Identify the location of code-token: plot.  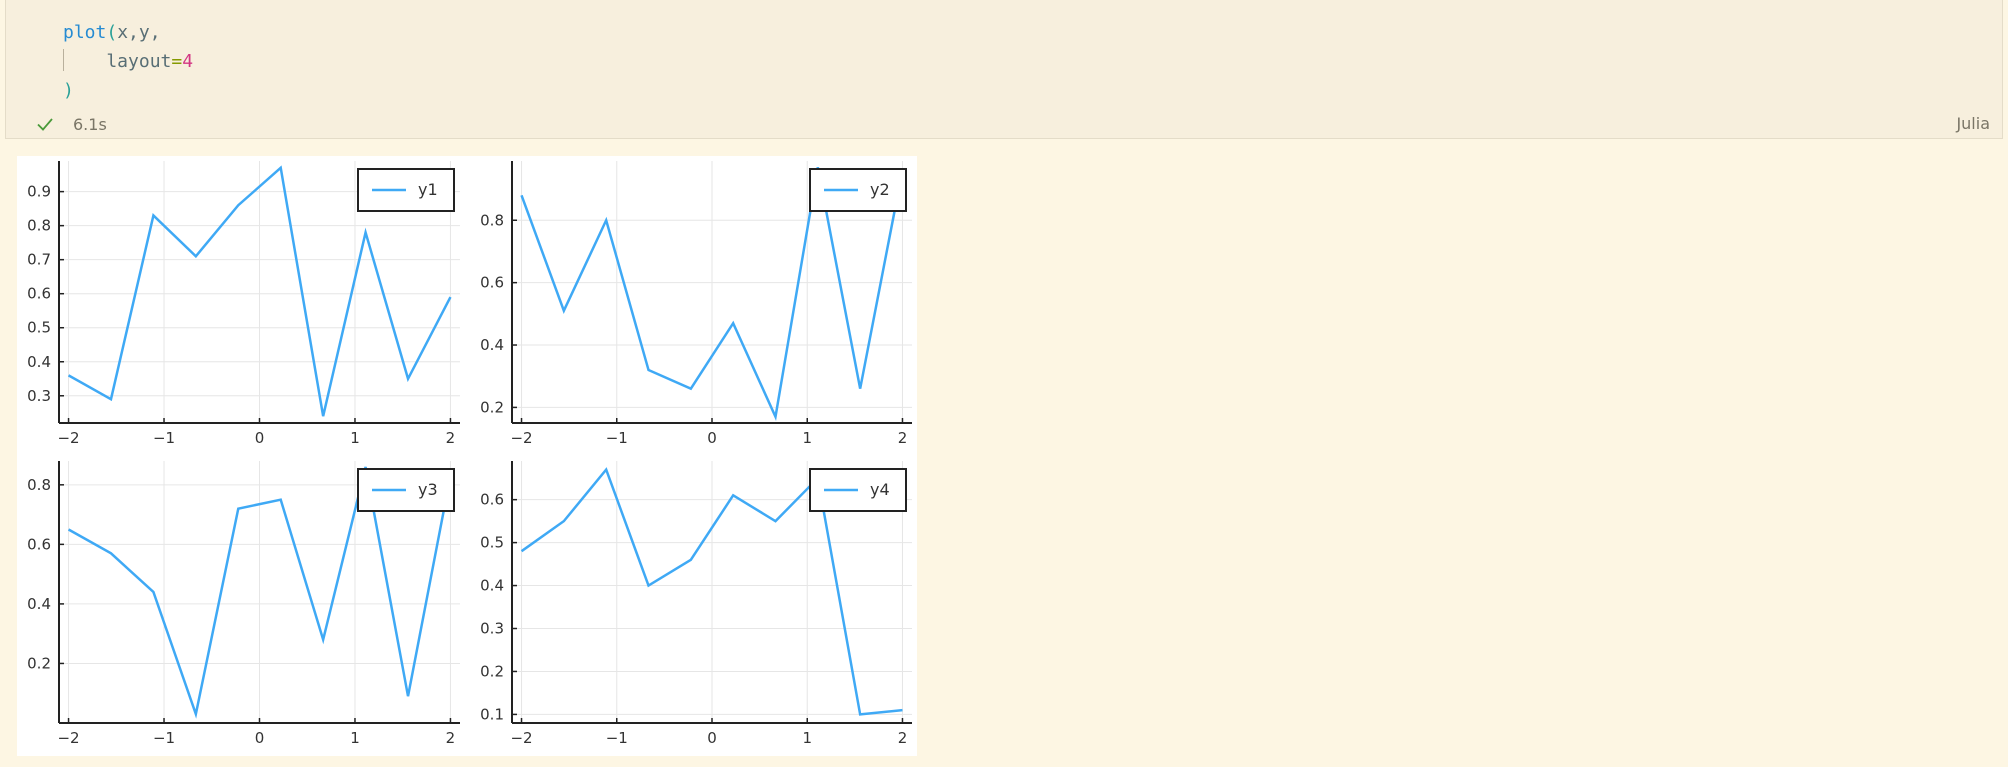
(85, 32).